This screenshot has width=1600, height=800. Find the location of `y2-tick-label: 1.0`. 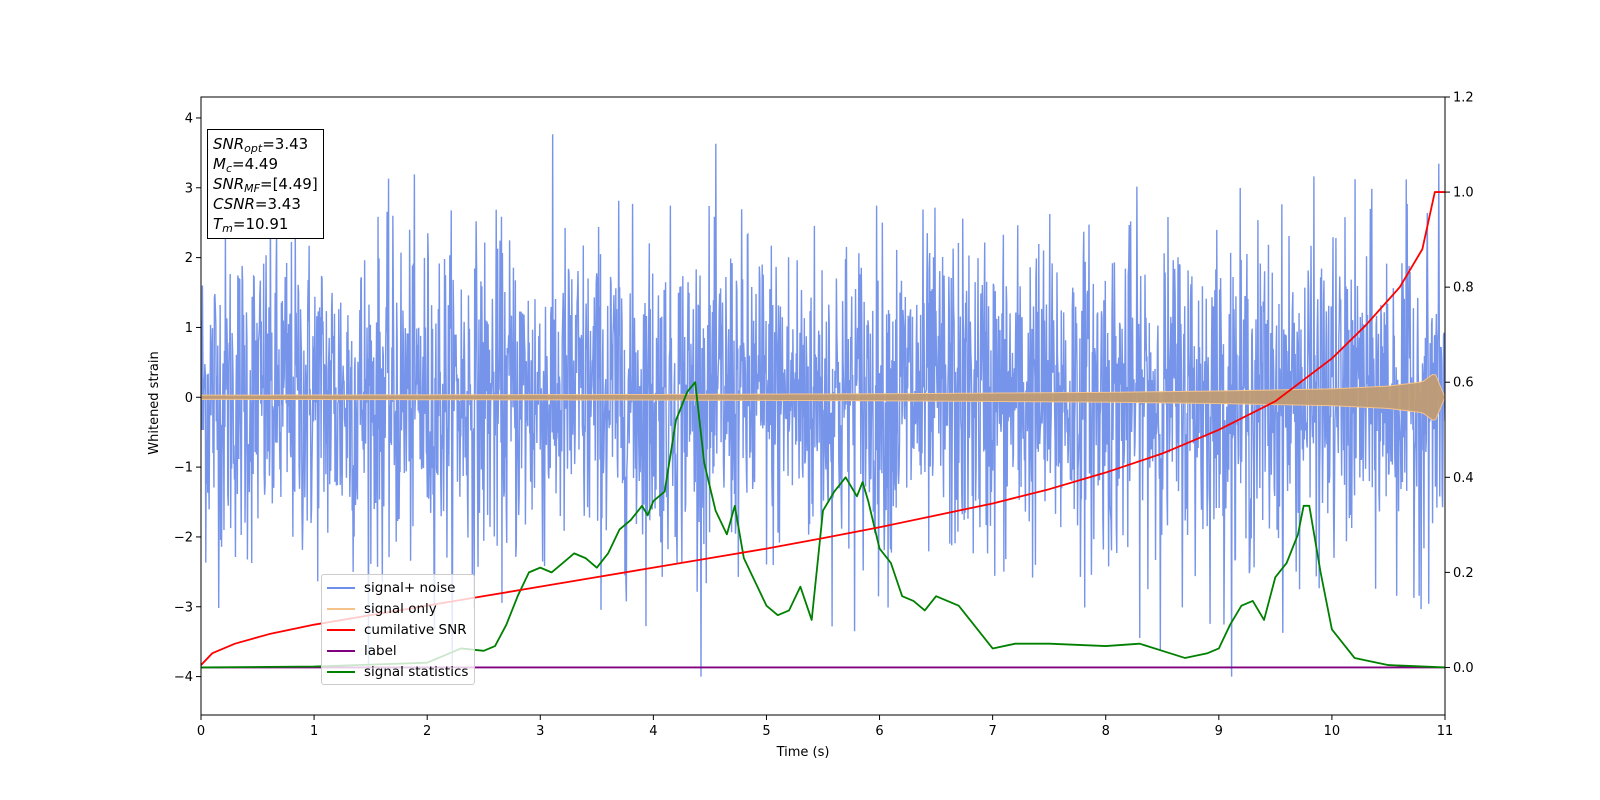

y2-tick-label: 1.0 is located at coordinates (1463, 193).